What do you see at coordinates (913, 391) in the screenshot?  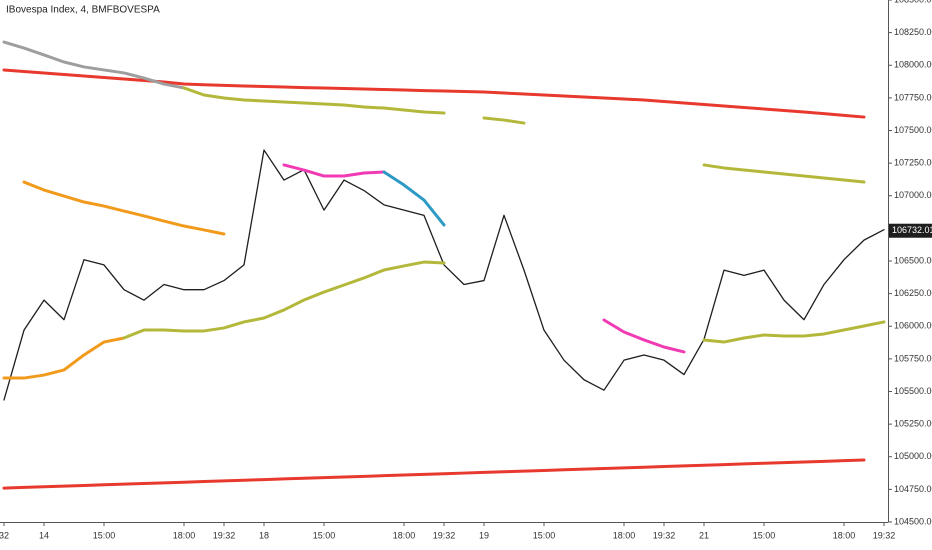 I see `y-tick-label: 105500.00` at bounding box center [913, 391].